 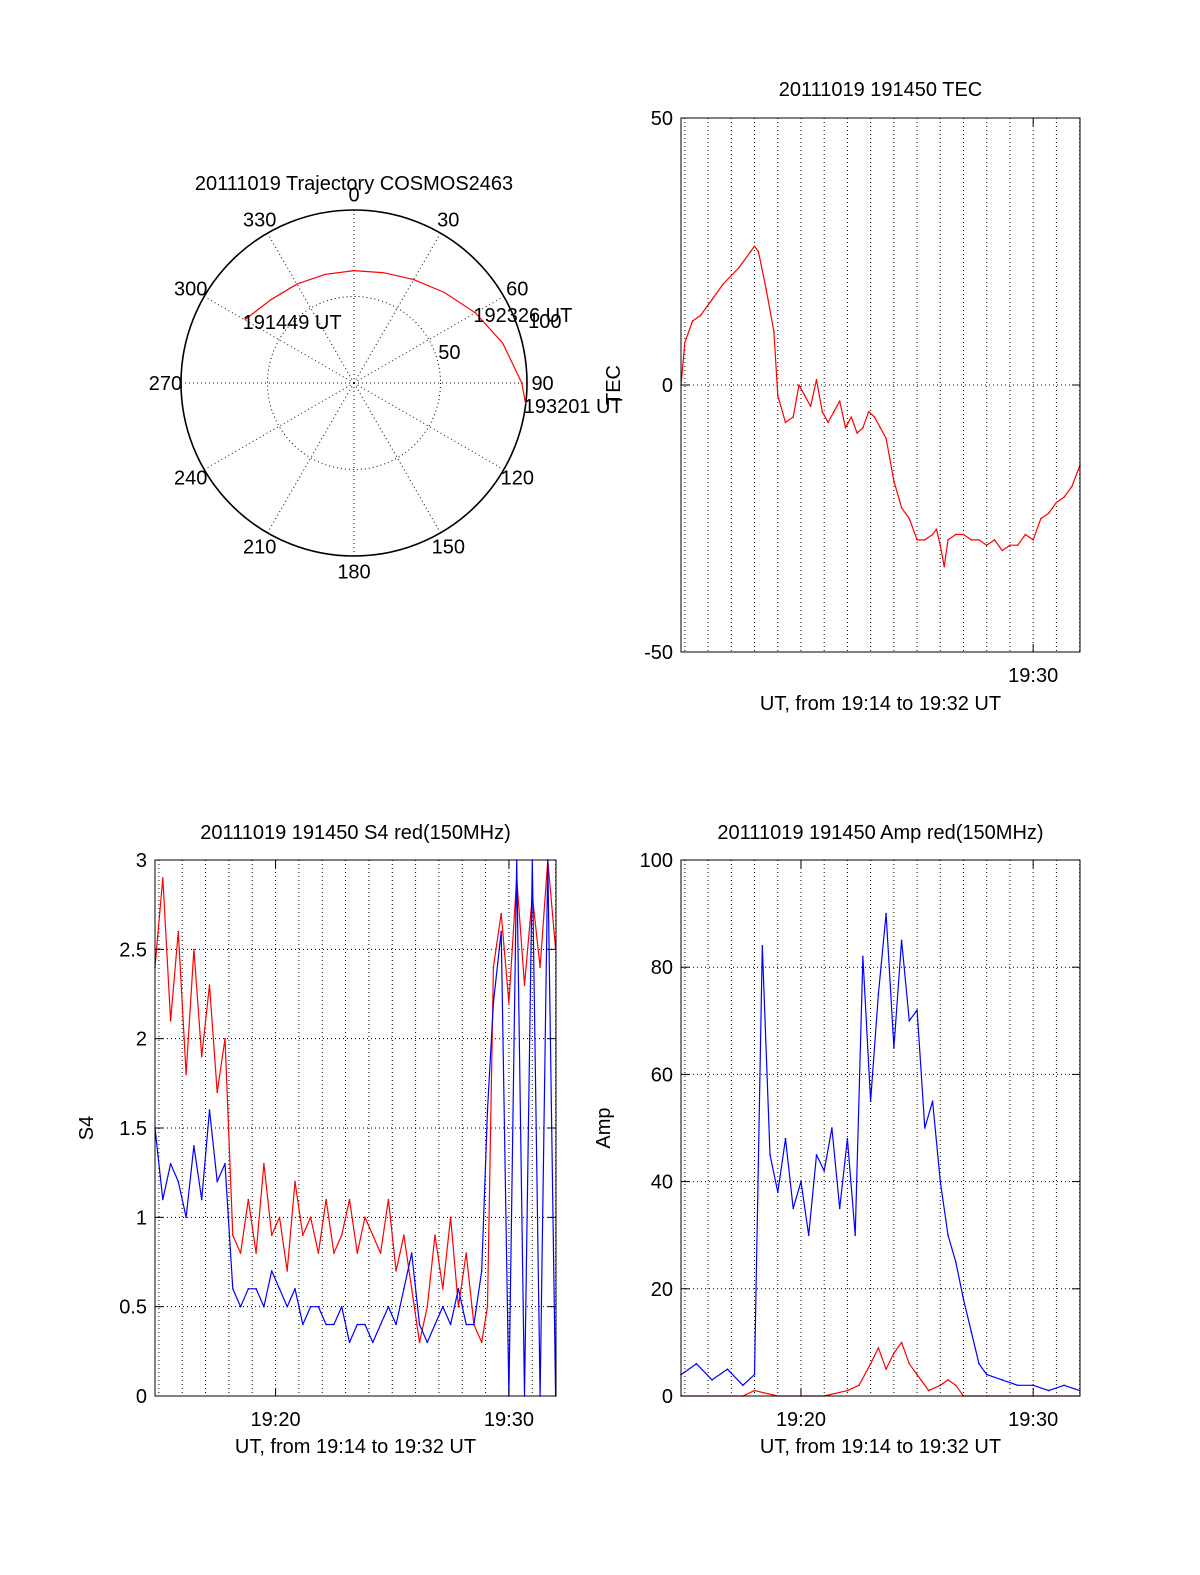 What do you see at coordinates (880, 833) in the screenshot?
I see `chart-title: 20111019 191450 Amp red(150MHz)` at bounding box center [880, 833].